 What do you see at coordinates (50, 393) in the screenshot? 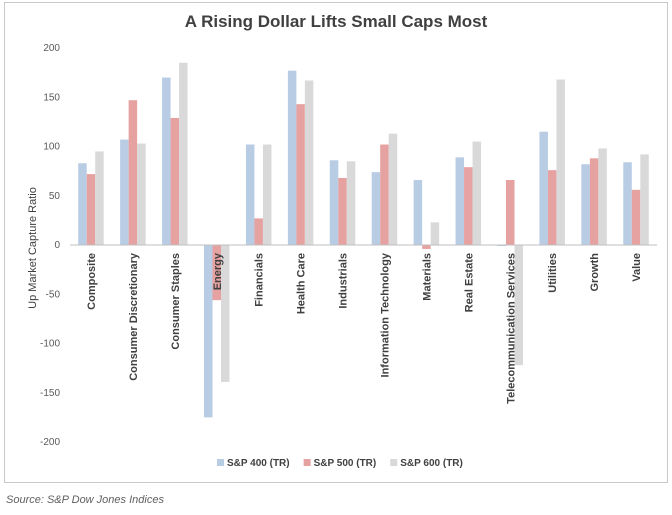
I see `y-tick-label: -150` at bounding box center [50, 393].